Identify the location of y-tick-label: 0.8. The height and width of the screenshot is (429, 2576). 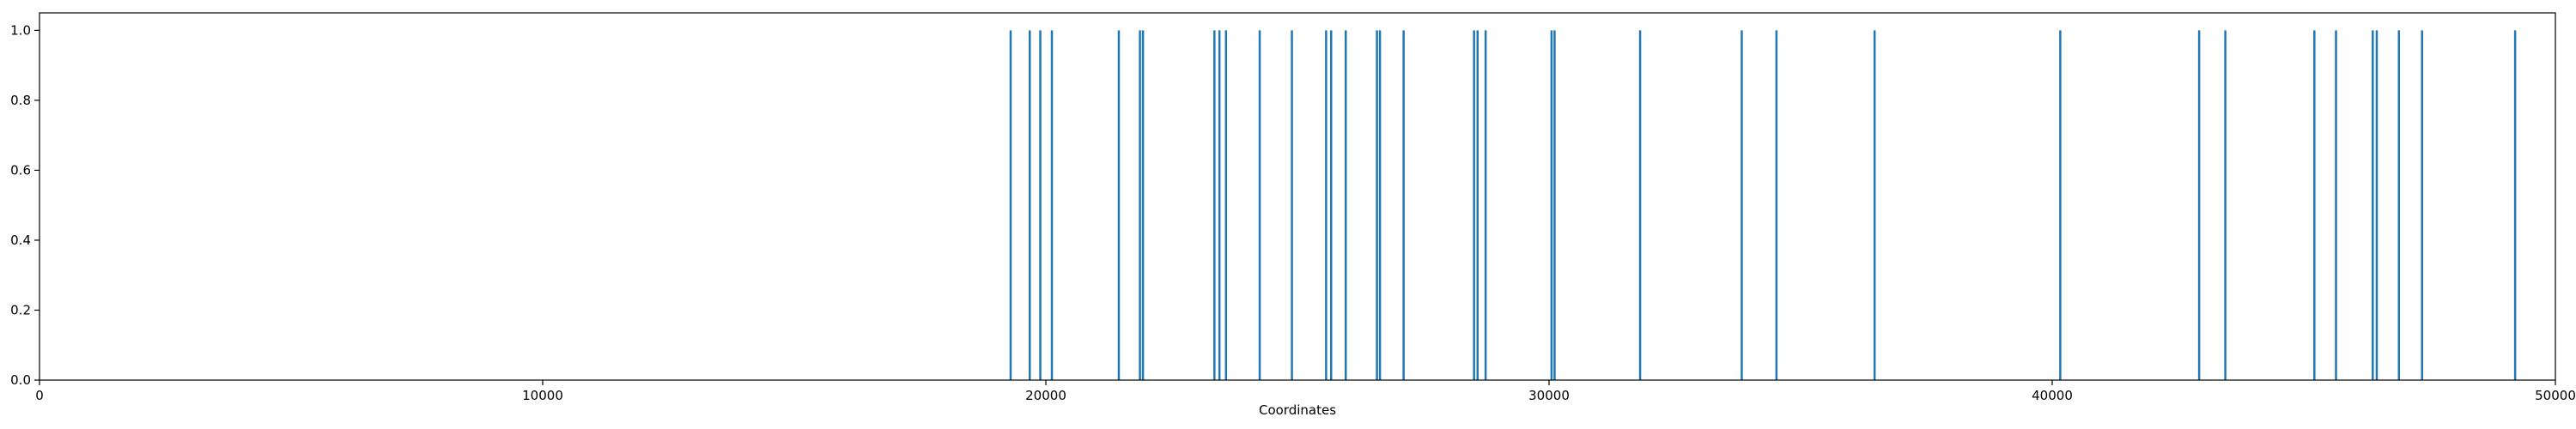
(21, 100).